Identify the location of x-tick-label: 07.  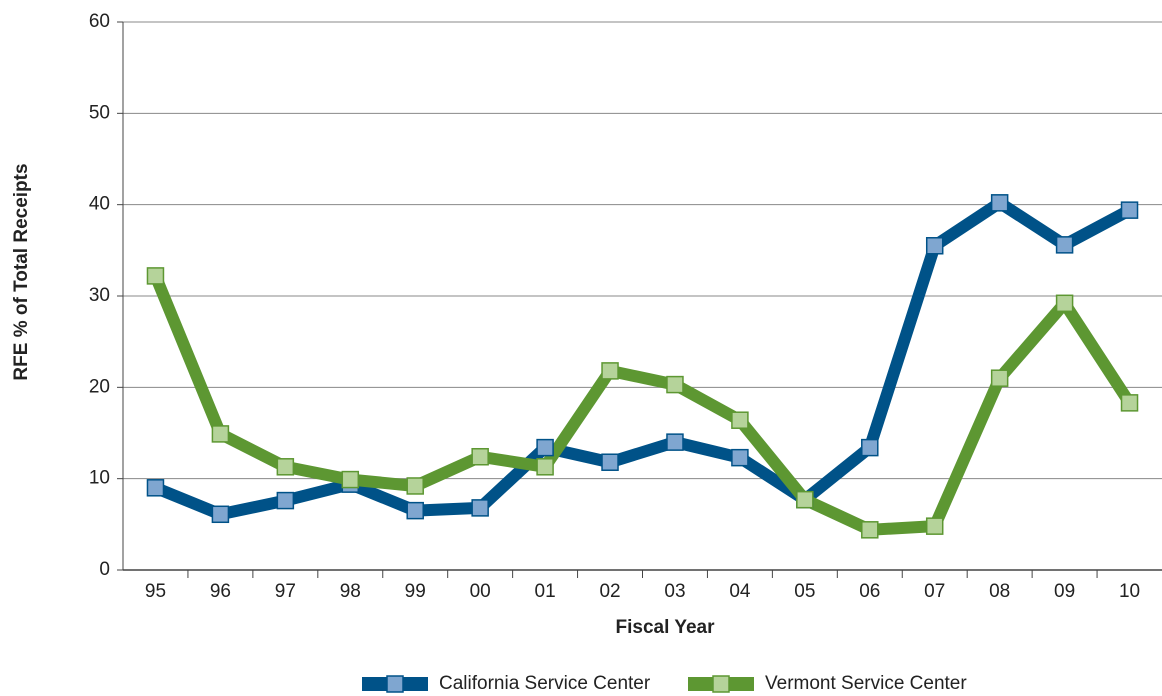
(934, 591).